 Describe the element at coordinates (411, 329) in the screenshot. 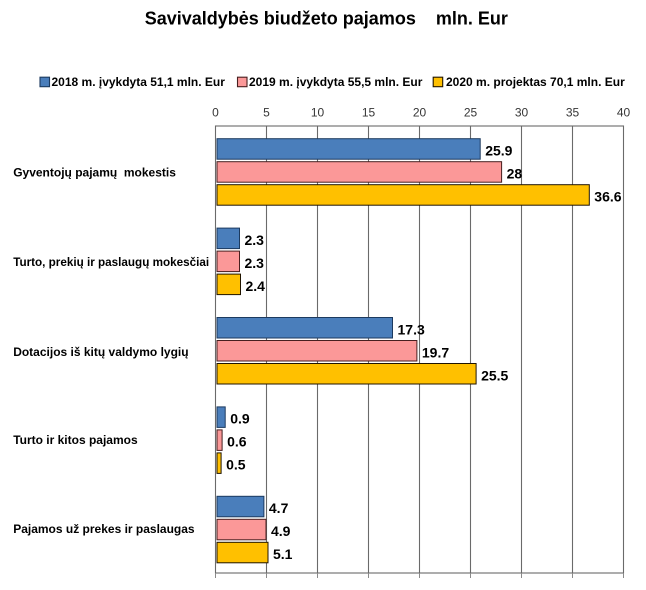

I see `svg-text: 17.3` at that location.